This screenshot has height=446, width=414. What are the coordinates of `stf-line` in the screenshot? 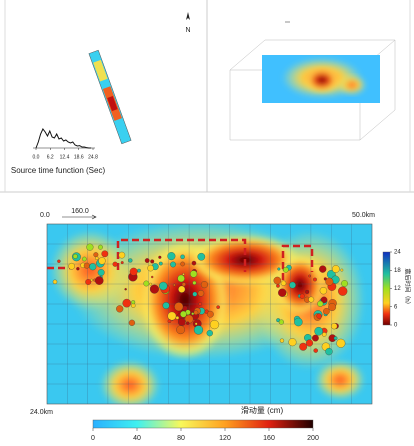 It's located at (63, 138).